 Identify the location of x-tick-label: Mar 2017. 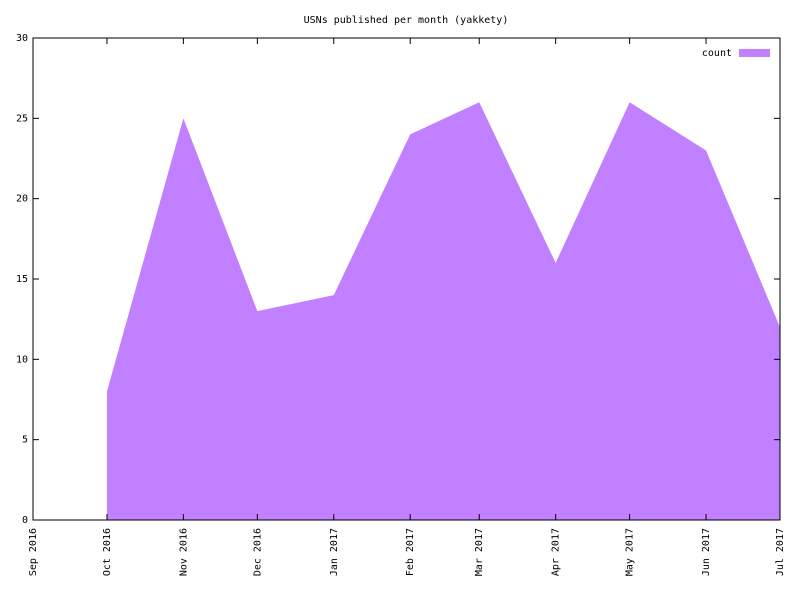
(479, 552).